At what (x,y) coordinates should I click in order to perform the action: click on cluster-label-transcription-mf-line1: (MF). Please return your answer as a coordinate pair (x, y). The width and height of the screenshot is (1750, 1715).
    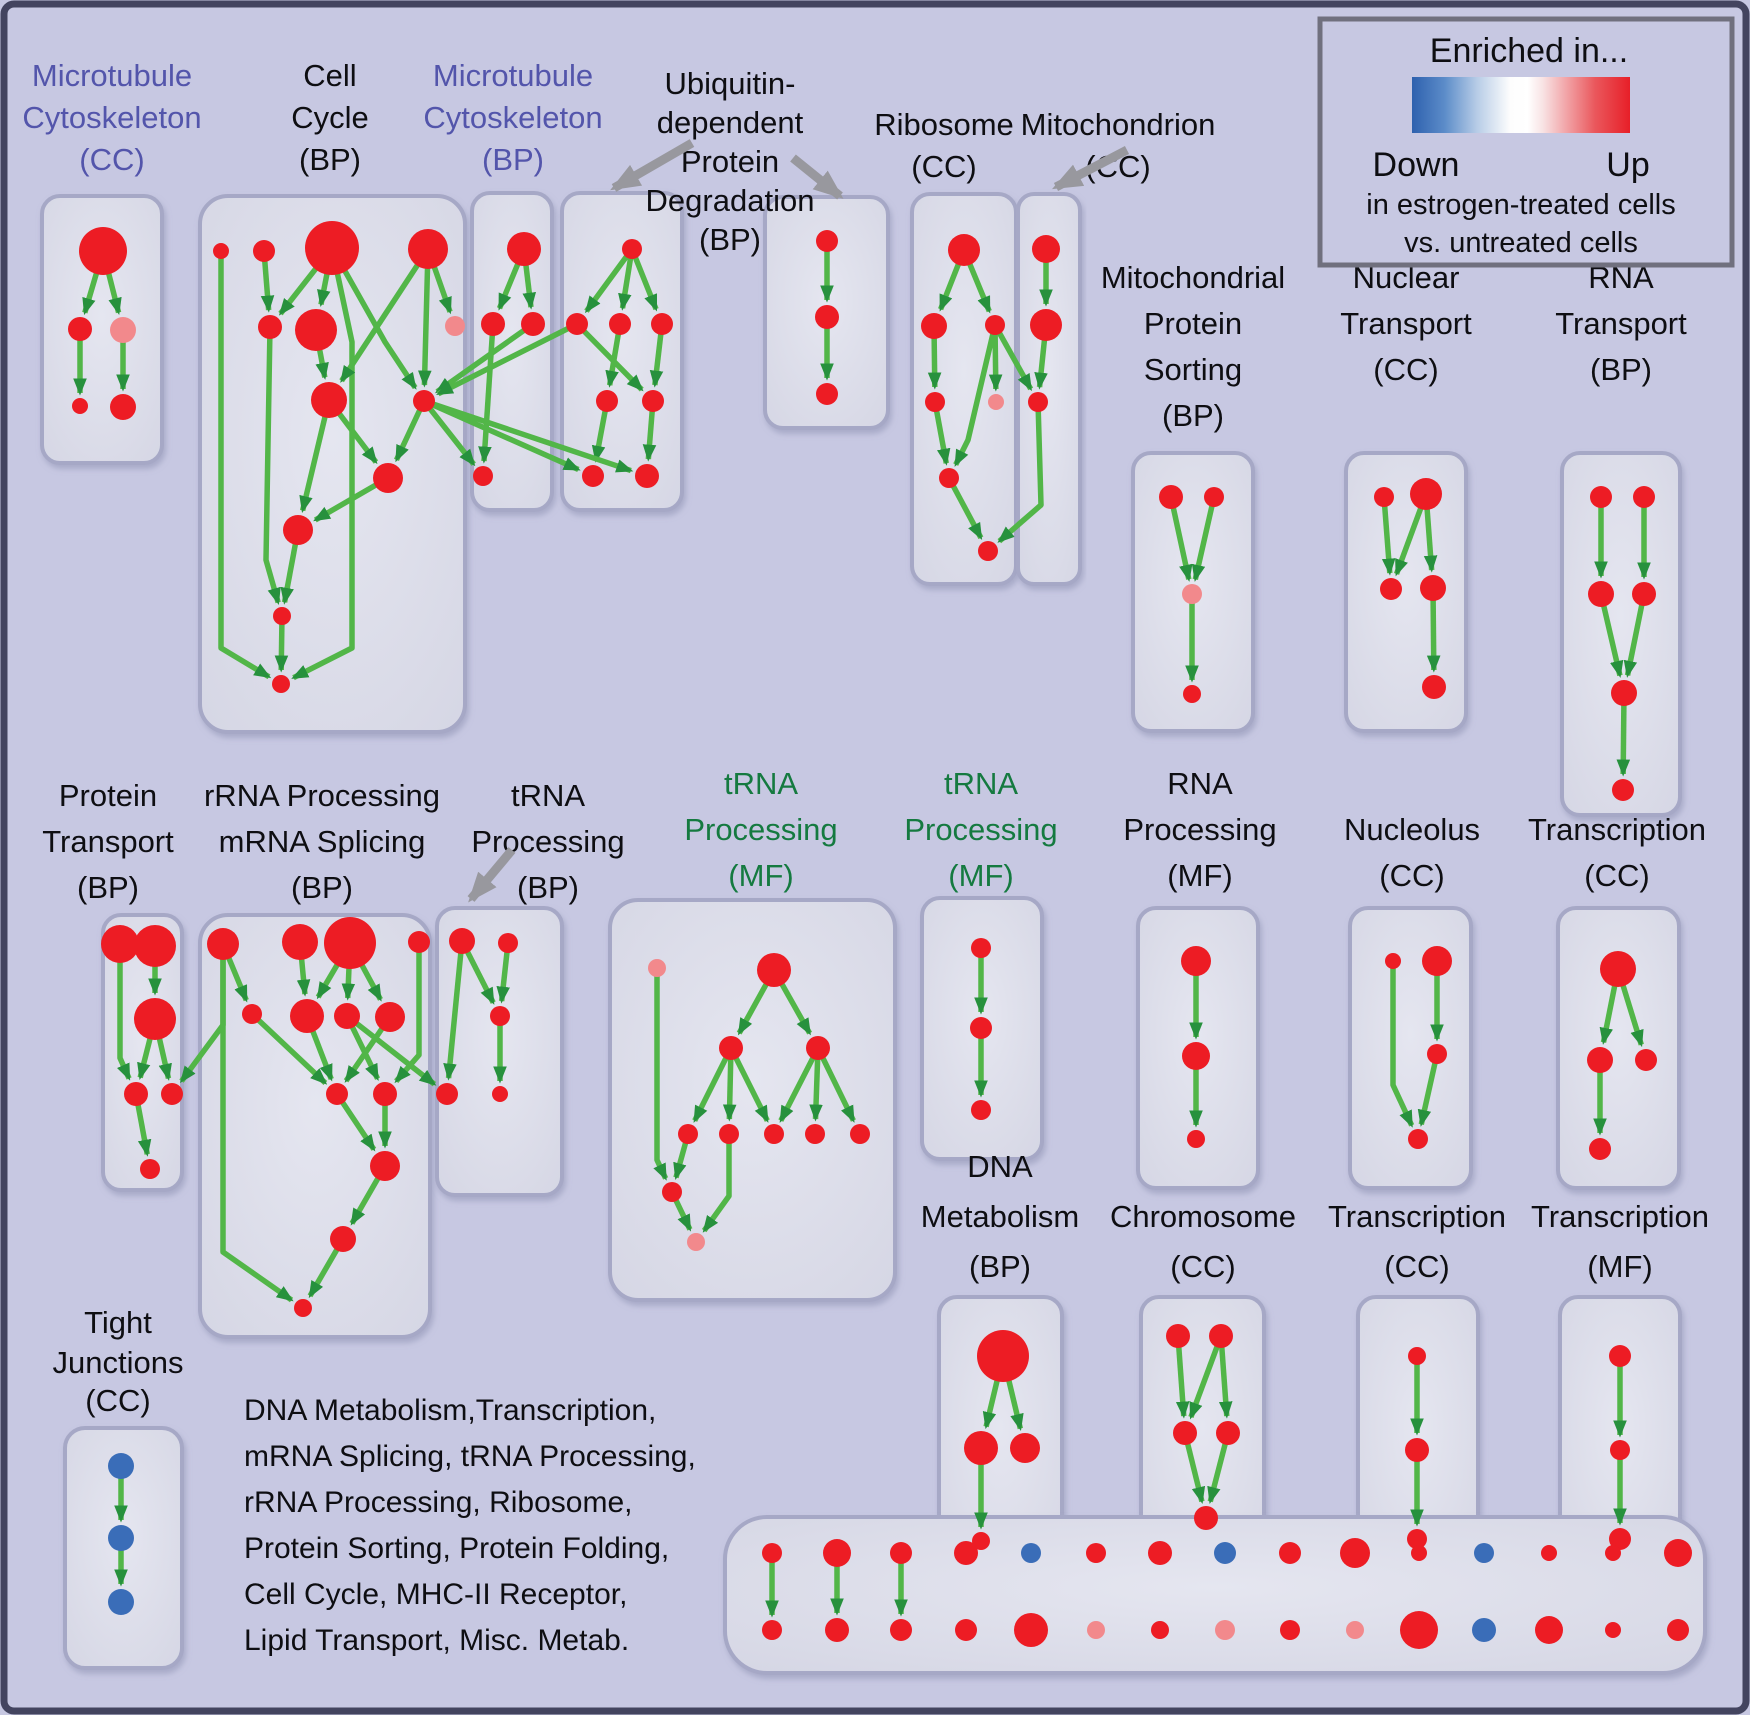
    Looking at the image, I should click on (1619, 1266).